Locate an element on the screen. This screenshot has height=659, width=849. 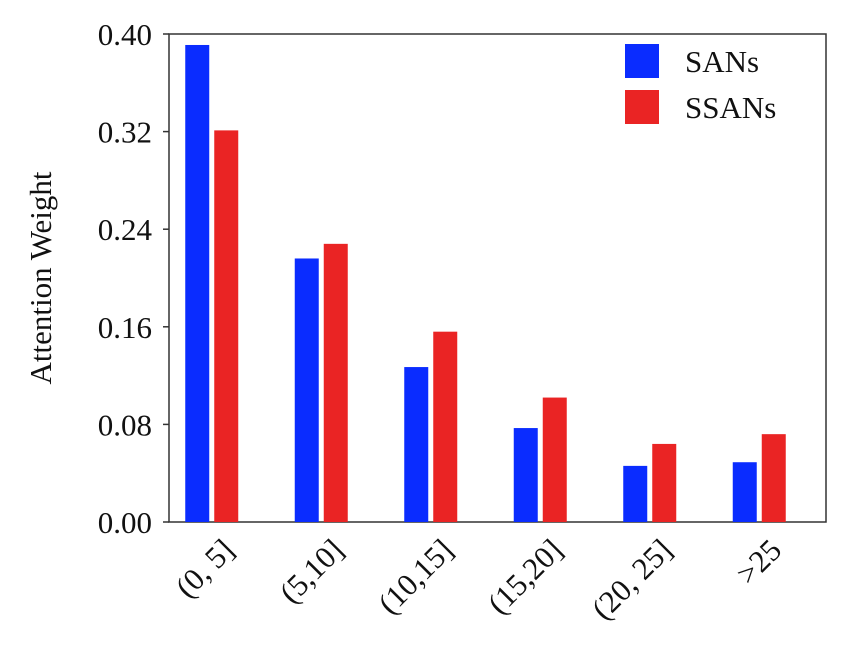
legend-label-sans: SANs is located at coordinates (722, 61).